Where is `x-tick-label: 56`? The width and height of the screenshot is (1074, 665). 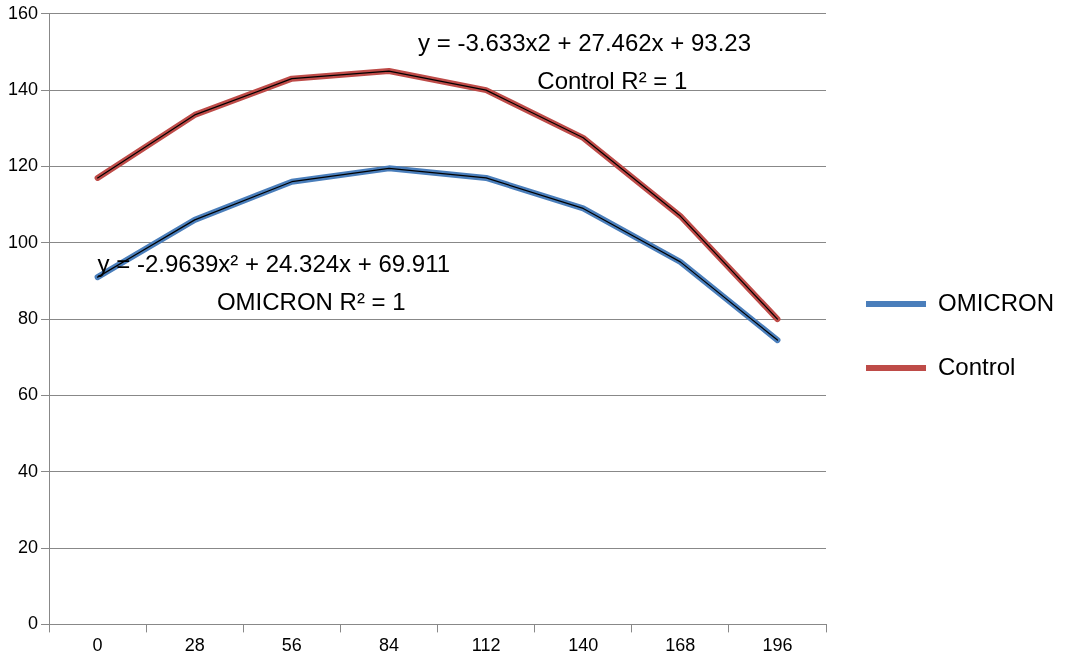
x-tick-label: 56 is located at coordinates (291, 645).